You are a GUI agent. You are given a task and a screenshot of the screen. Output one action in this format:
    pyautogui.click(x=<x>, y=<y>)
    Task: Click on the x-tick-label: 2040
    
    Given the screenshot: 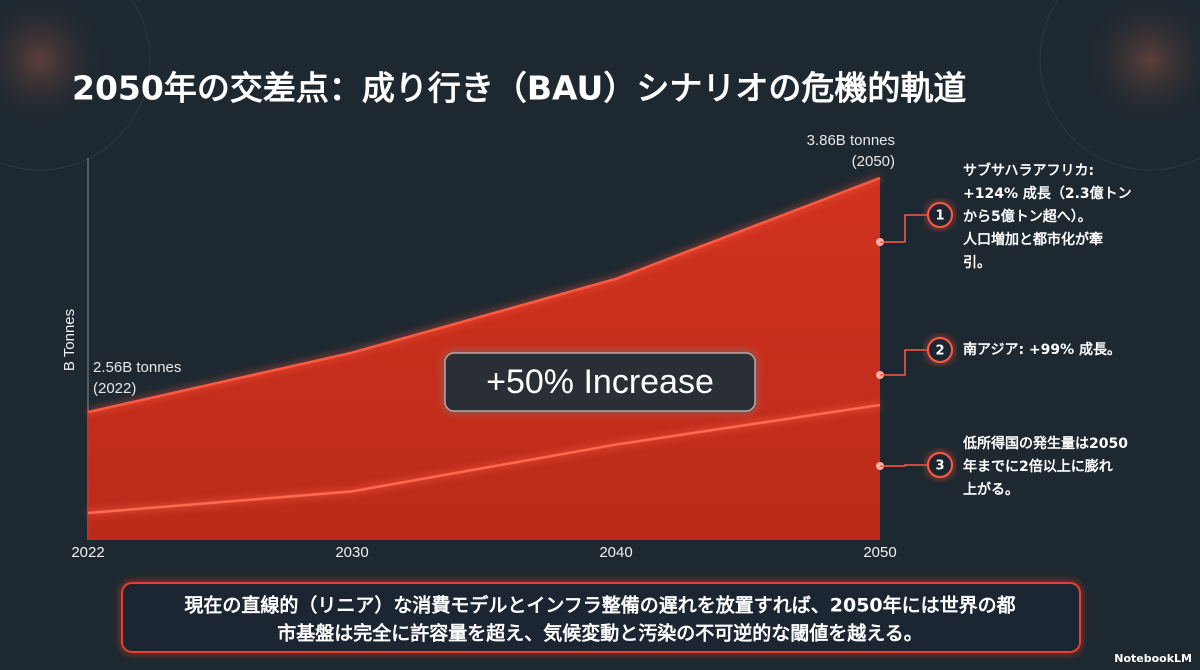 What is the action you would take?
    pyautogui.click(x=615, y=552)
    